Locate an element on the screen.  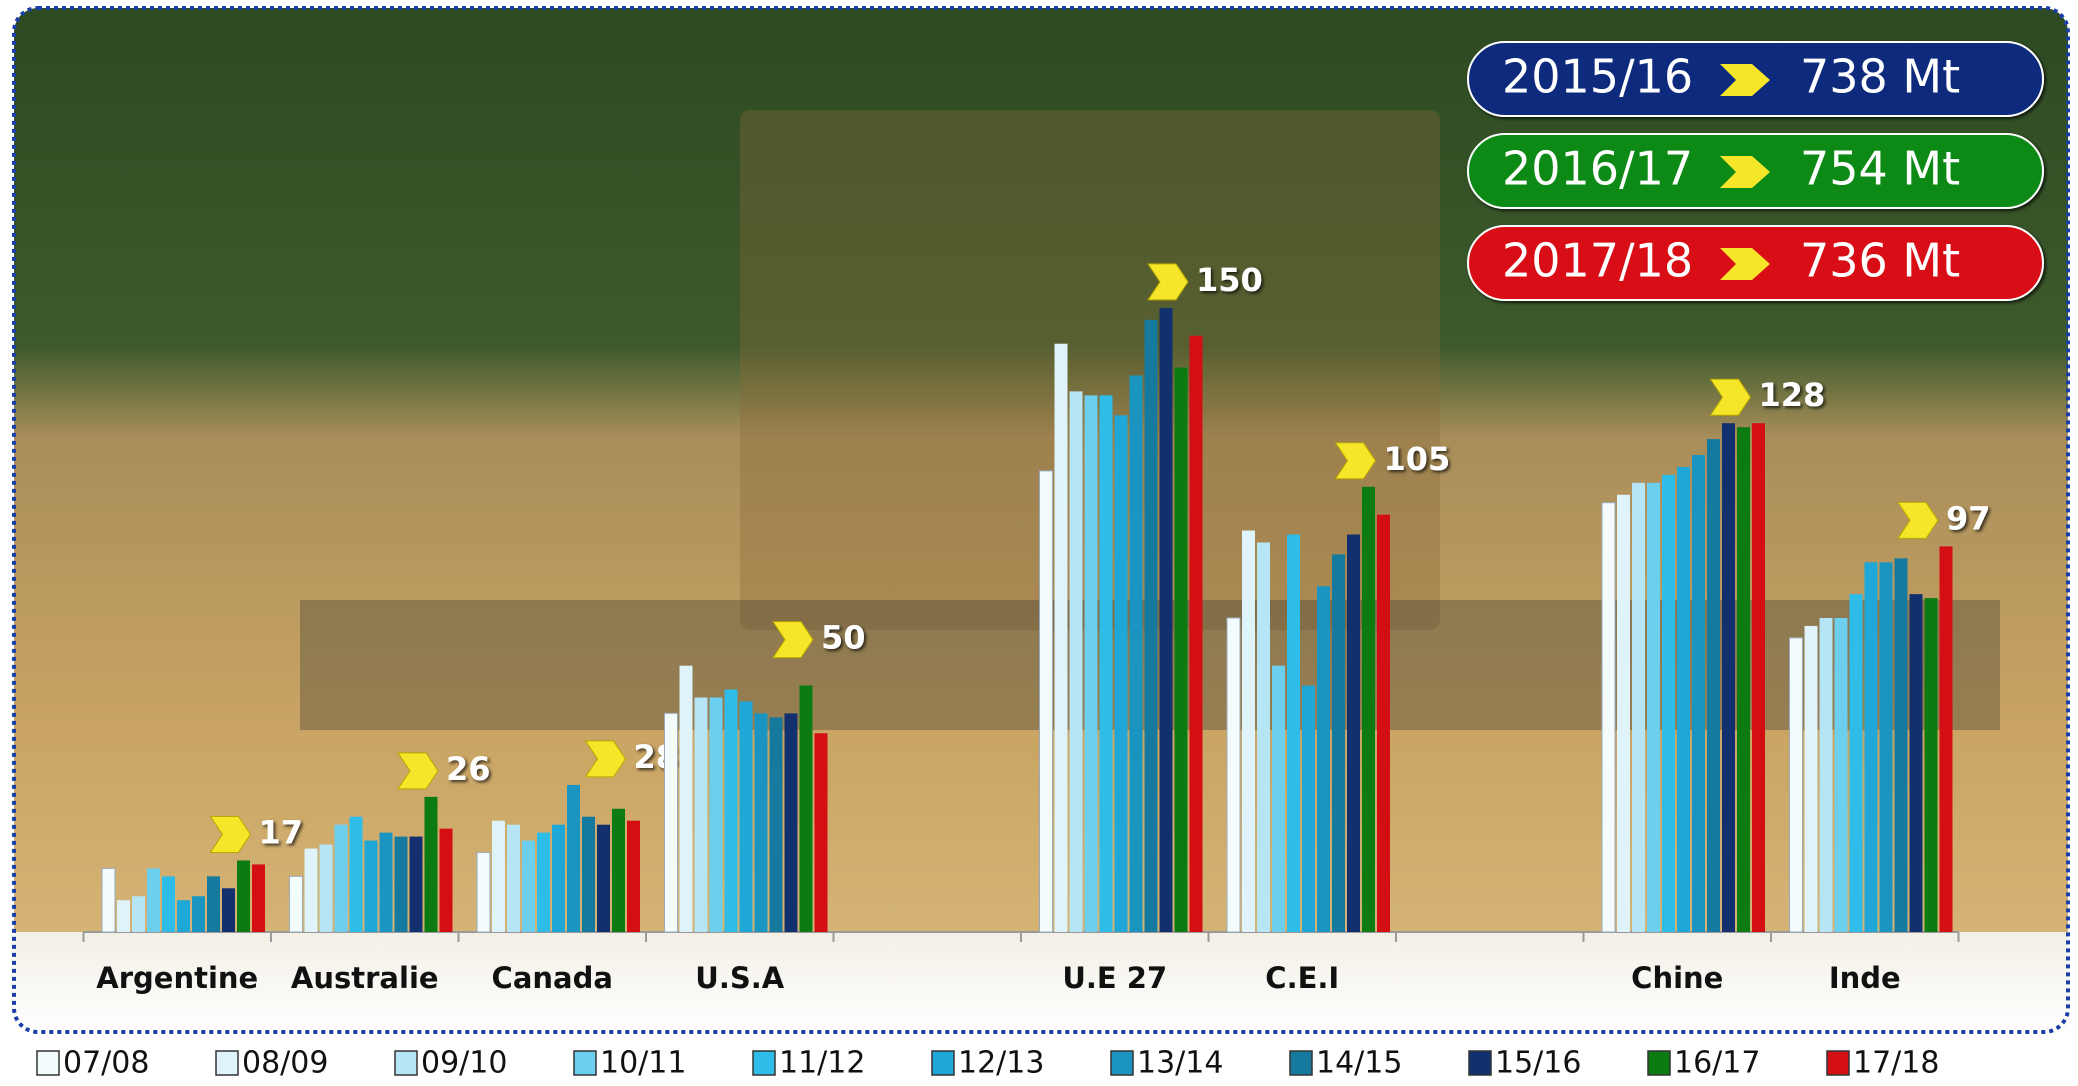
data-label: 17 is located at coordinates (281, 832).